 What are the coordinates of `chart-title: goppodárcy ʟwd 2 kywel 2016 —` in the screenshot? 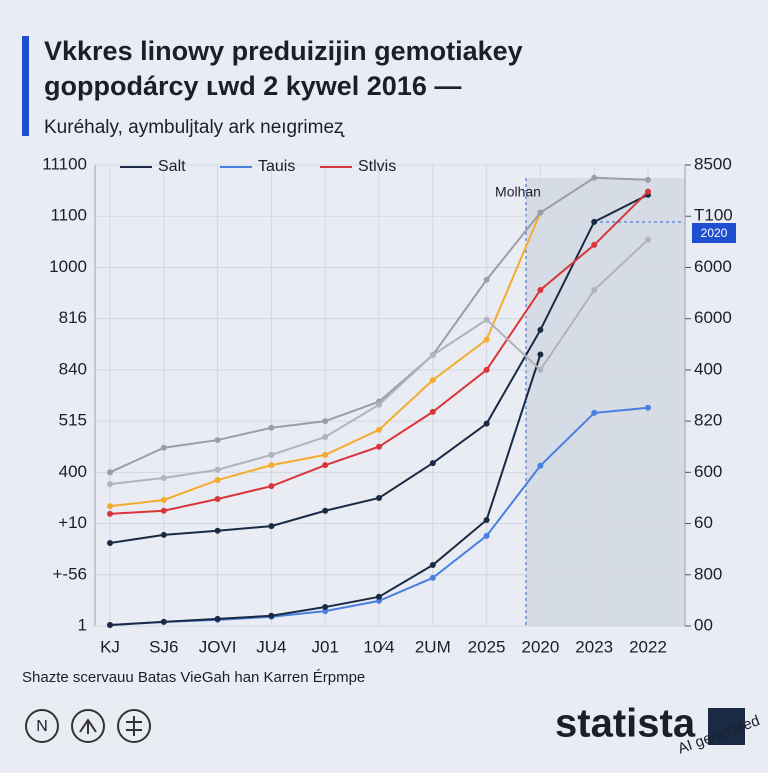 It's located at (252, 86).